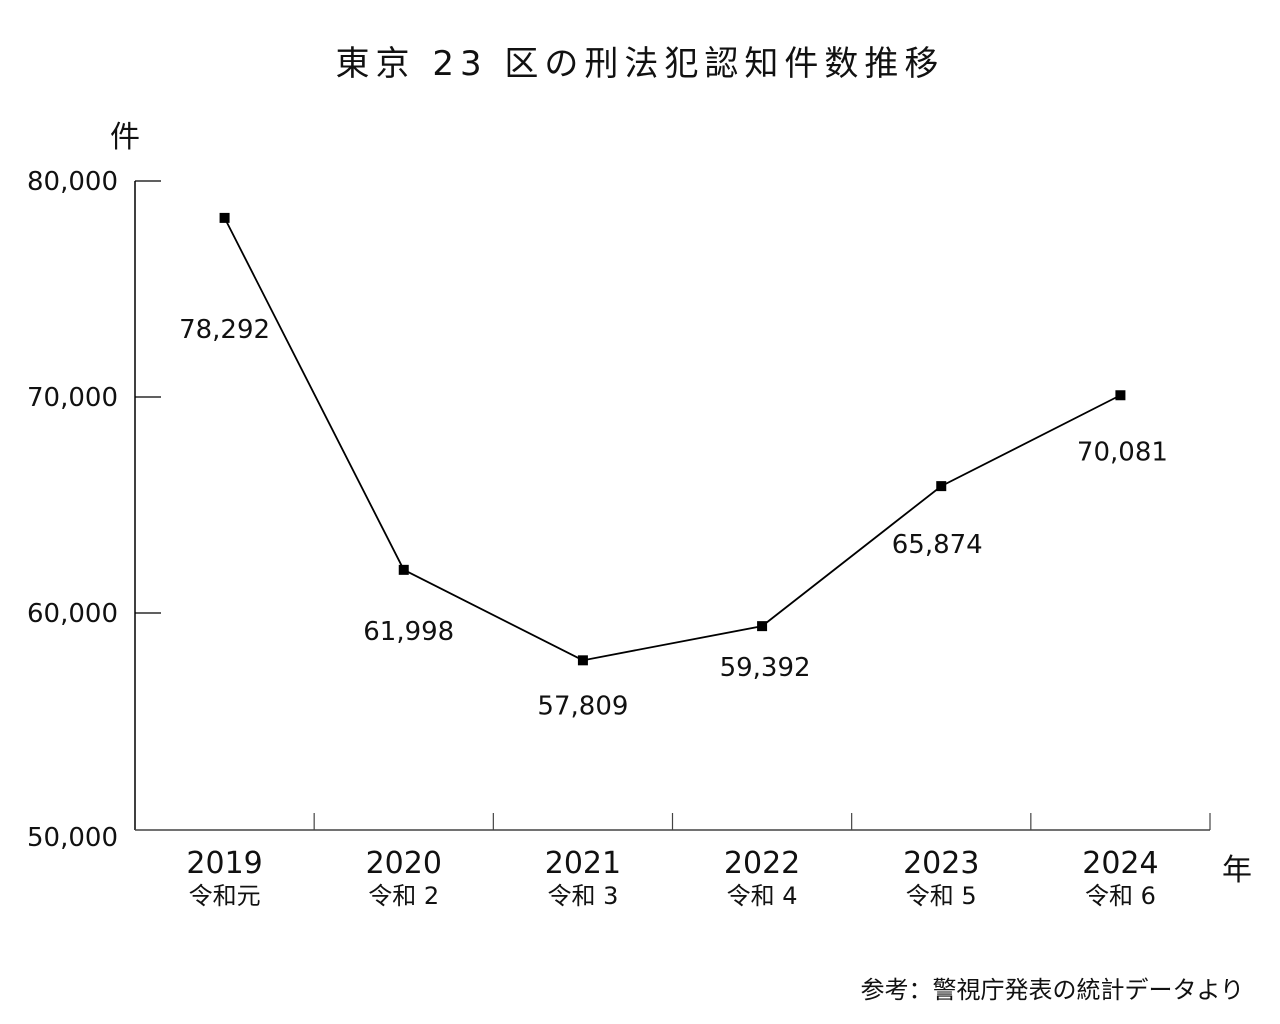 This screenshot has width=1280, height=1024. I want to click on x-category-era: 令和 6, so click(1120, 896).